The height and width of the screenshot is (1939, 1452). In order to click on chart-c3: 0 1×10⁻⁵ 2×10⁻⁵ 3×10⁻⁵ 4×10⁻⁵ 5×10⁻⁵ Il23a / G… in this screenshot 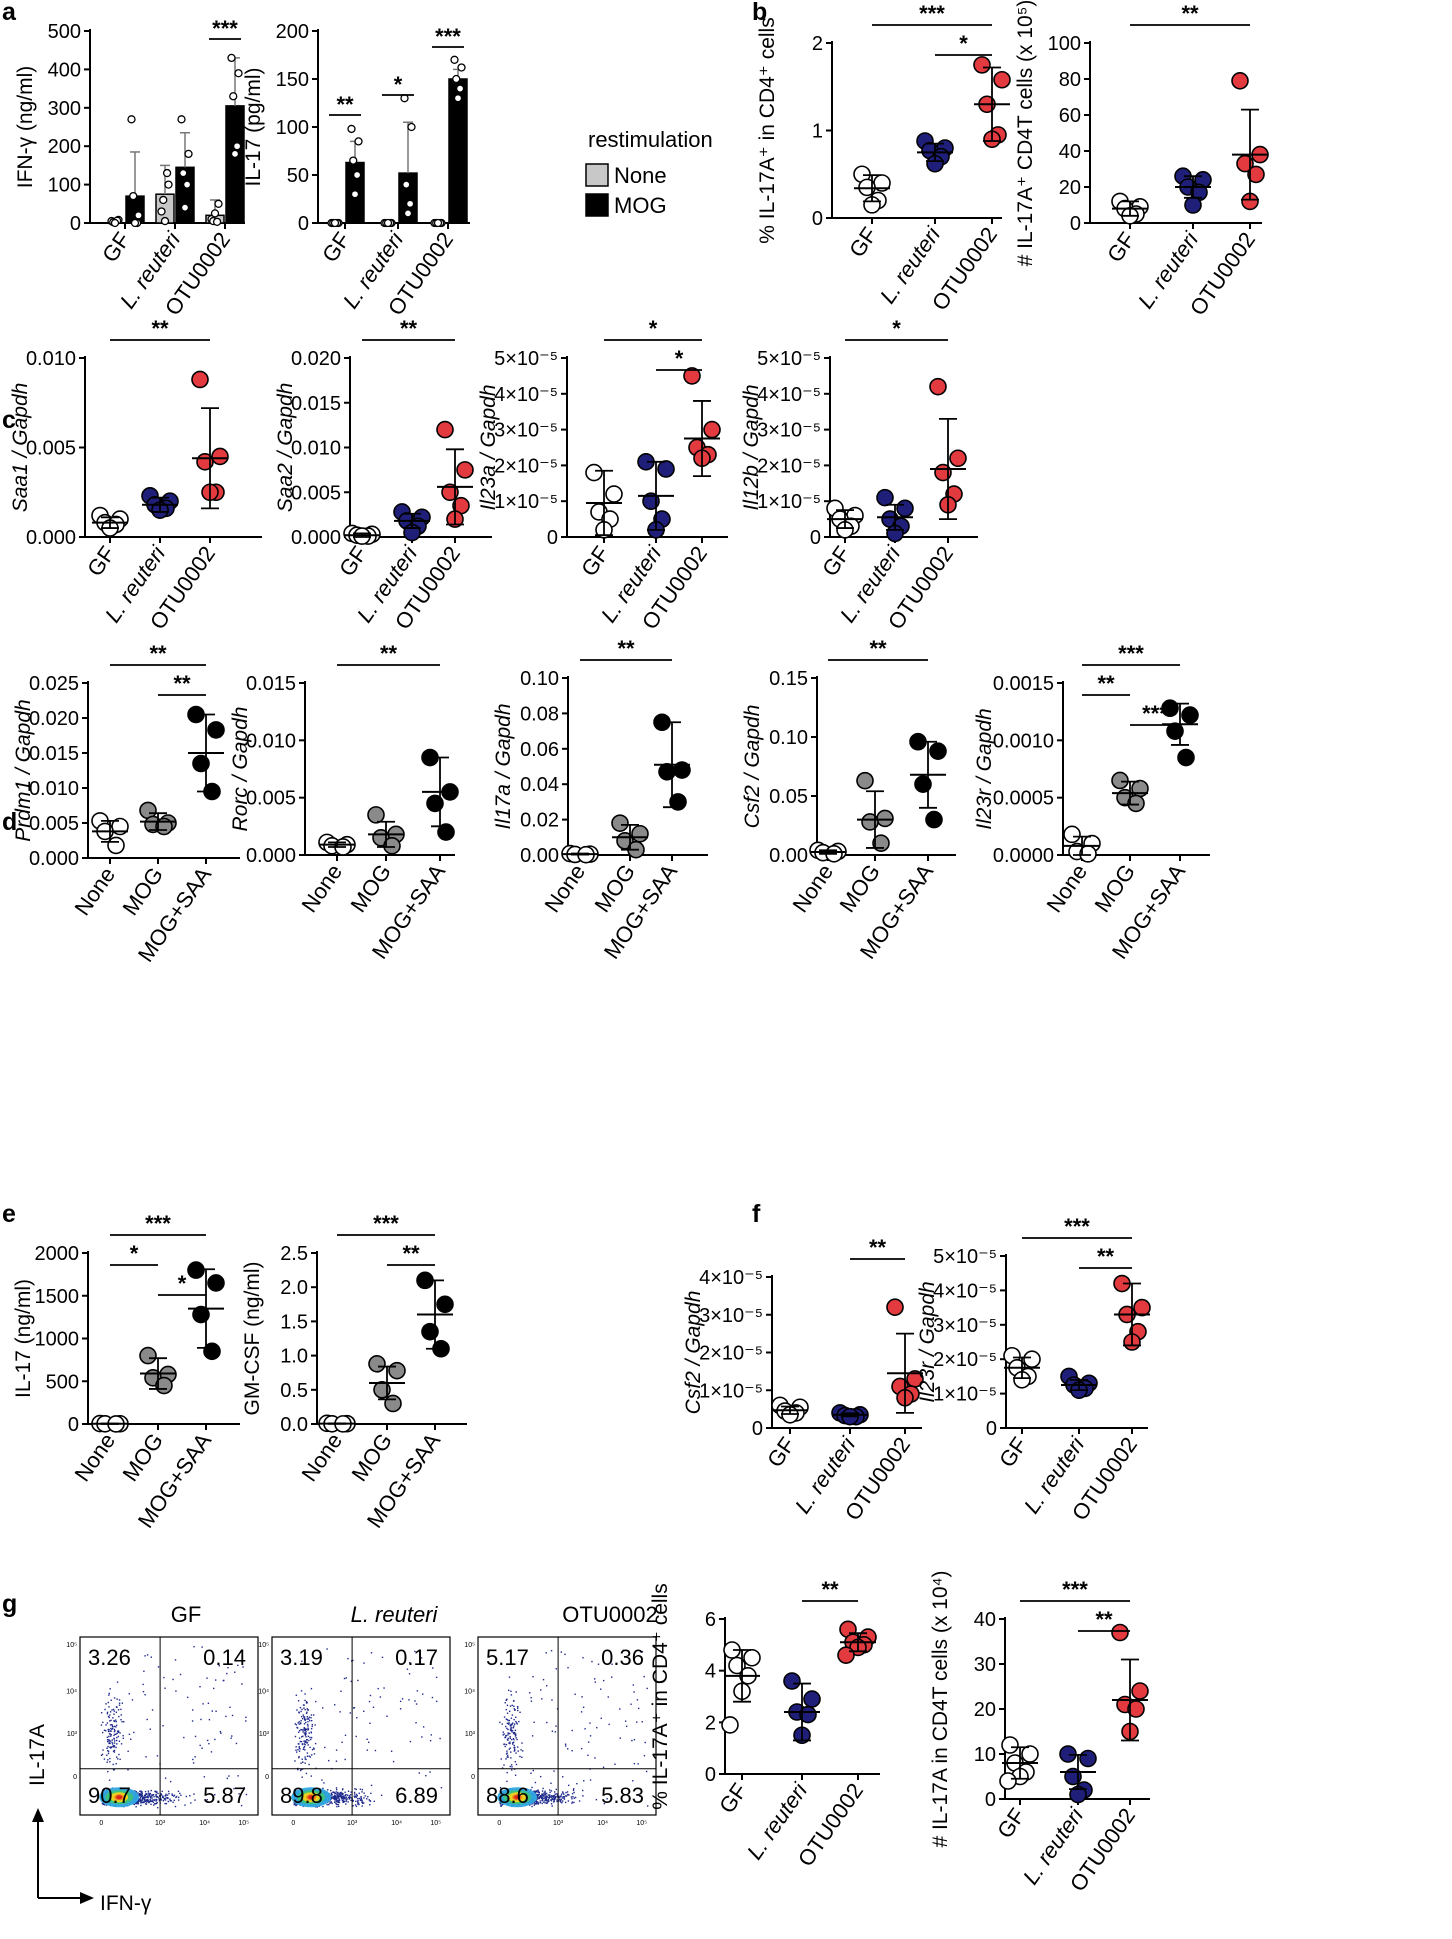, I will do `click(602, 475)`.